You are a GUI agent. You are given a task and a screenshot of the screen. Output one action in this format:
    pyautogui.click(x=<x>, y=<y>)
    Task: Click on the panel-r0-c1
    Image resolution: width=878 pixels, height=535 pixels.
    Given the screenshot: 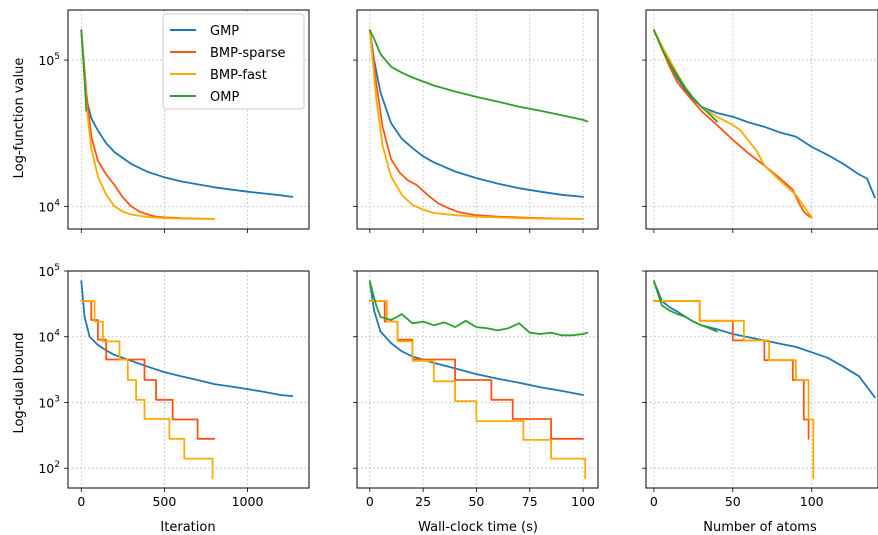 What is the action you would take?
    pyautogui.click(x=476, y=121)
    